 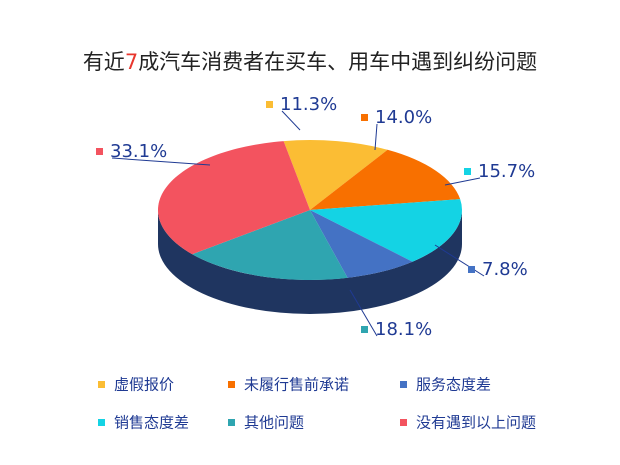 I want to click on title-highlight: 7, so click(x=131, y=62).